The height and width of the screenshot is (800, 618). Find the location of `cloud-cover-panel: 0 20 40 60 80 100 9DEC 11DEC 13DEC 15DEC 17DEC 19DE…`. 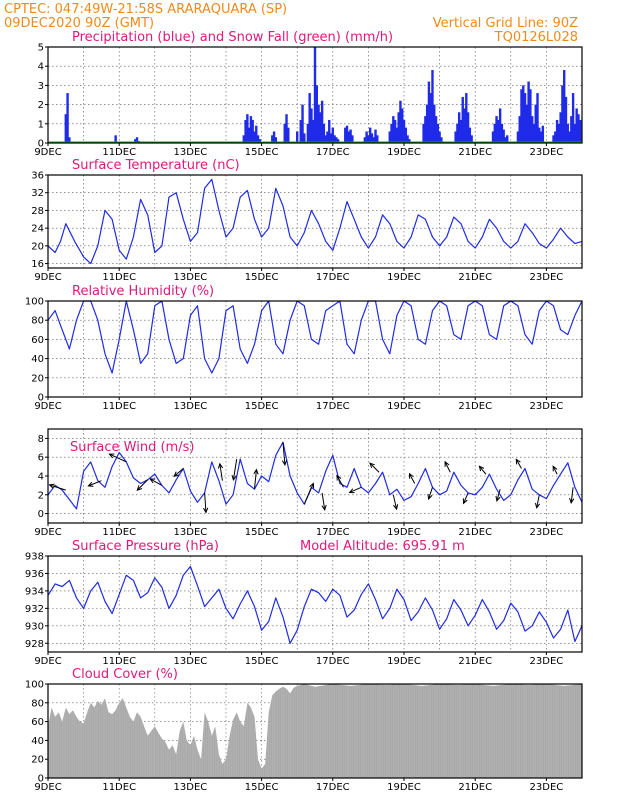

cloud-cover-panel: 0 20 40 60 80 100 9DEC 11DEC 13DEC 15DEC 17DEC 19DE… is located at coordinates (304, 730).